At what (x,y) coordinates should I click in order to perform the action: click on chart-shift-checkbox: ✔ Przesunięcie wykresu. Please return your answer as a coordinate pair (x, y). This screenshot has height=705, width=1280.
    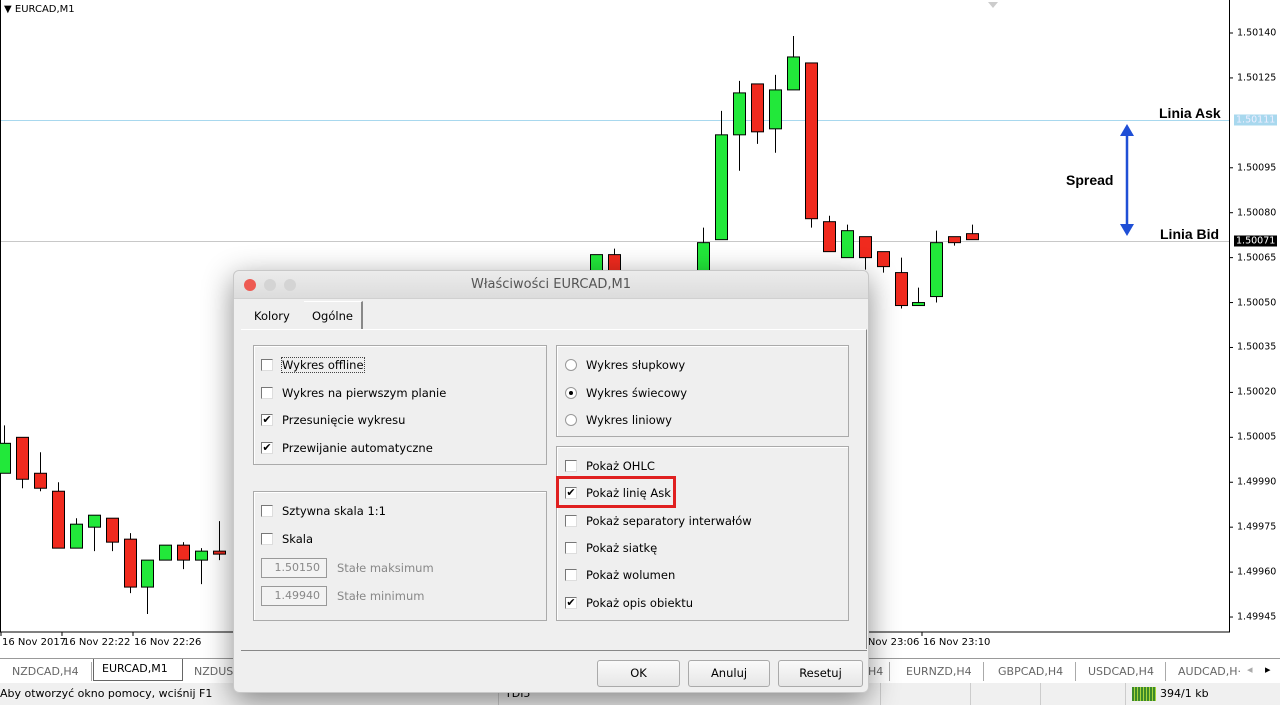
    Looking at the image, I should click on (333, 420).